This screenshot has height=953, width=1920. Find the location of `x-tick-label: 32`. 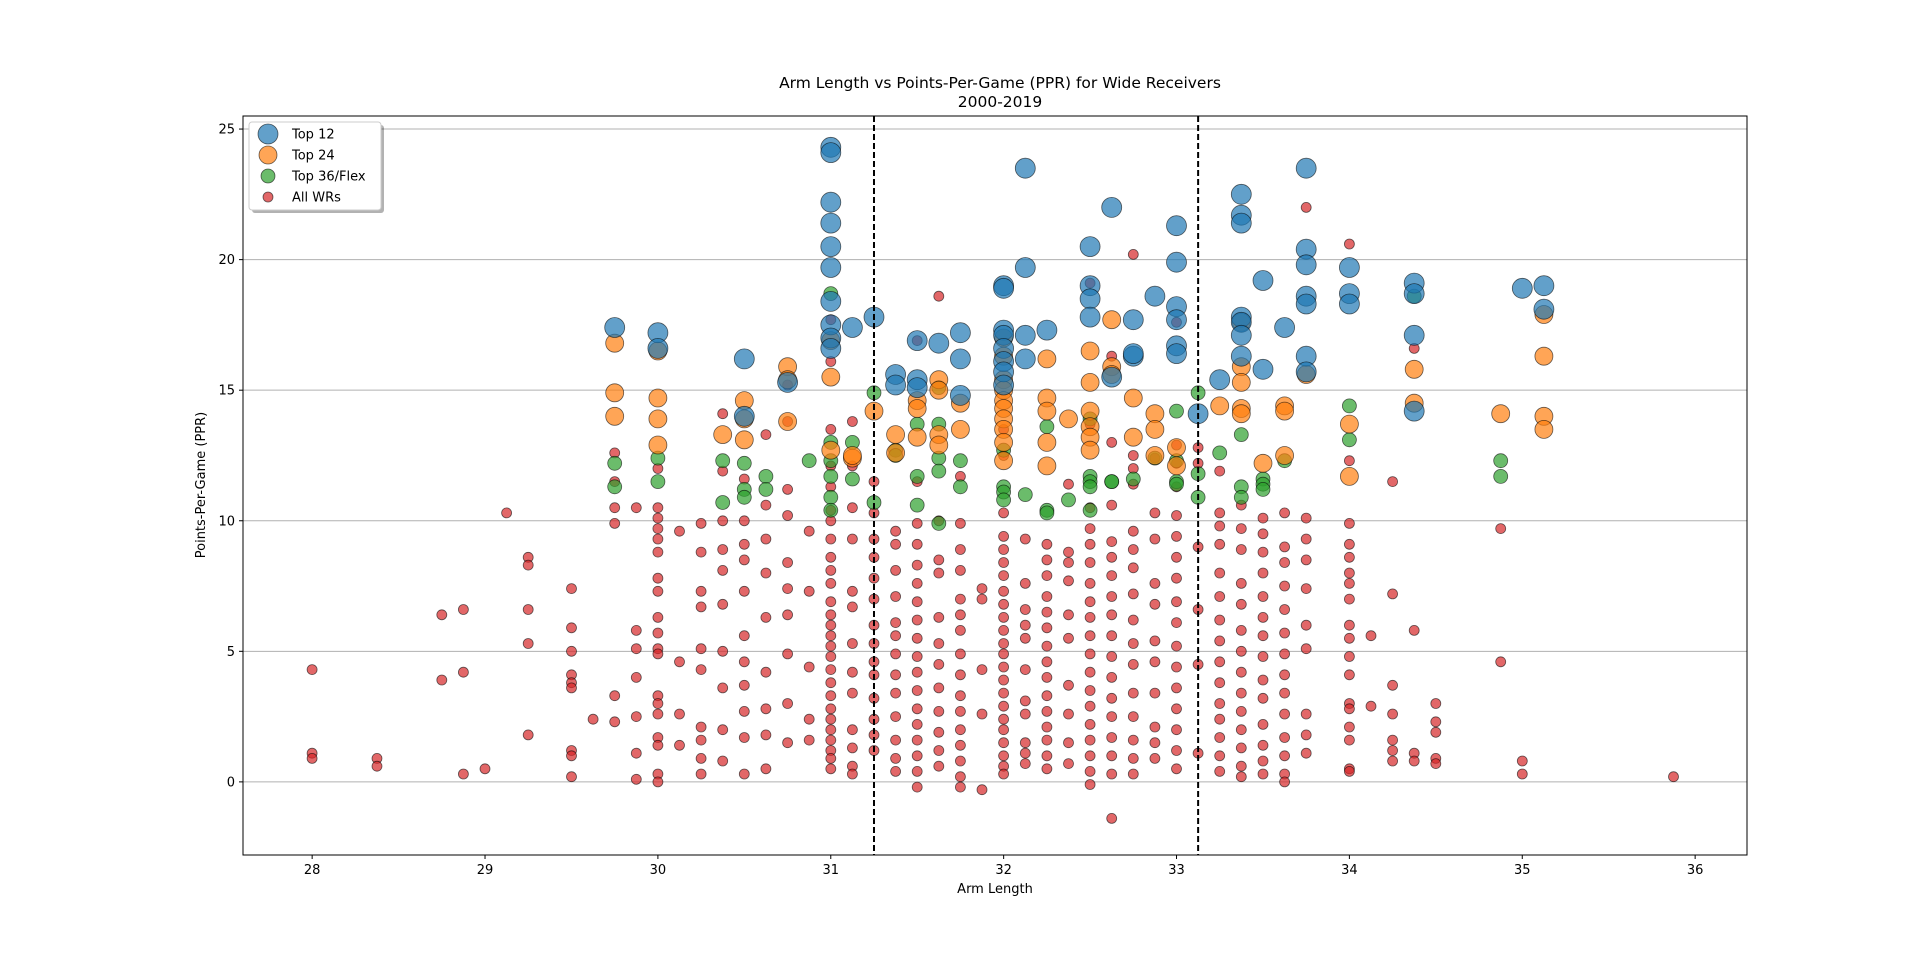

x-tick-label: 32 is located at coordinates (1003, 870).